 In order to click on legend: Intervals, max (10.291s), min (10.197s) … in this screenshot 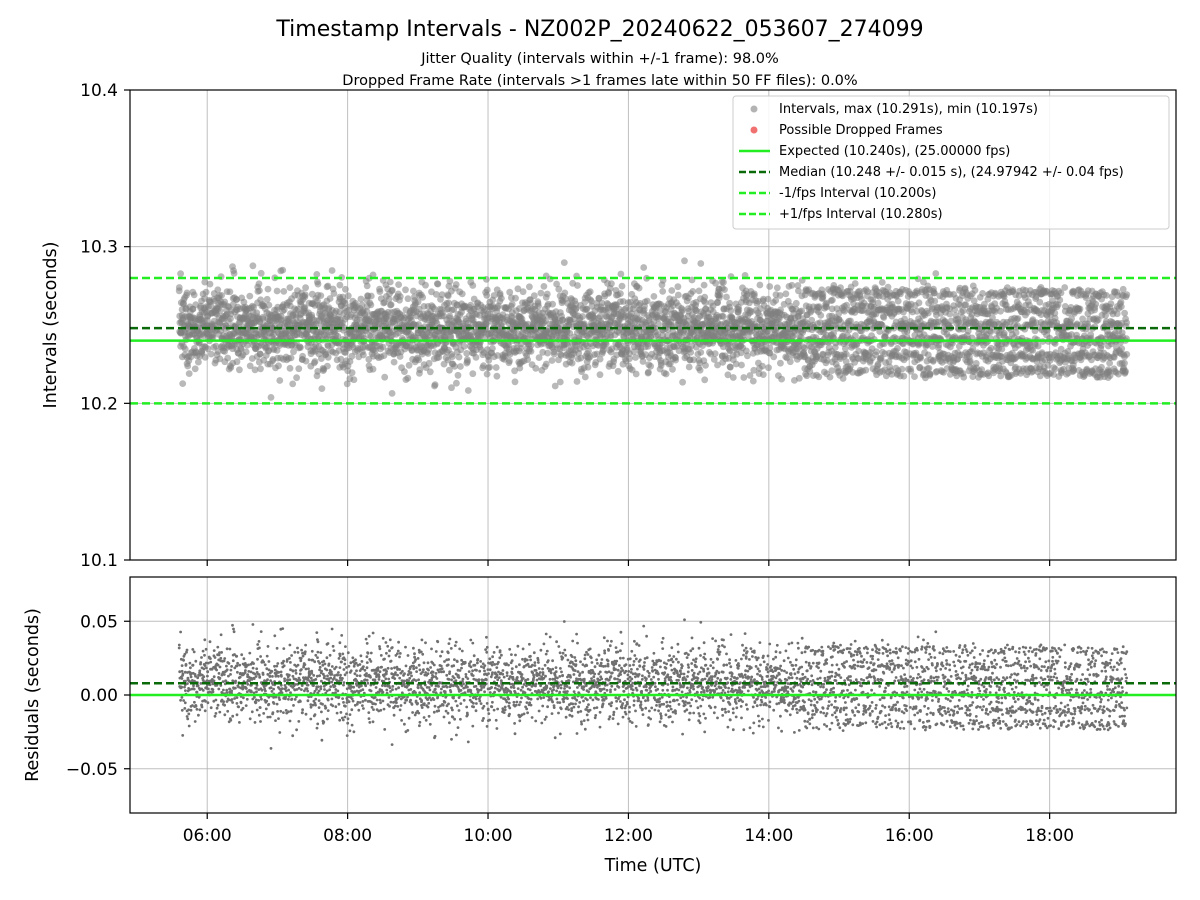, I will do `click(951, 162)`.